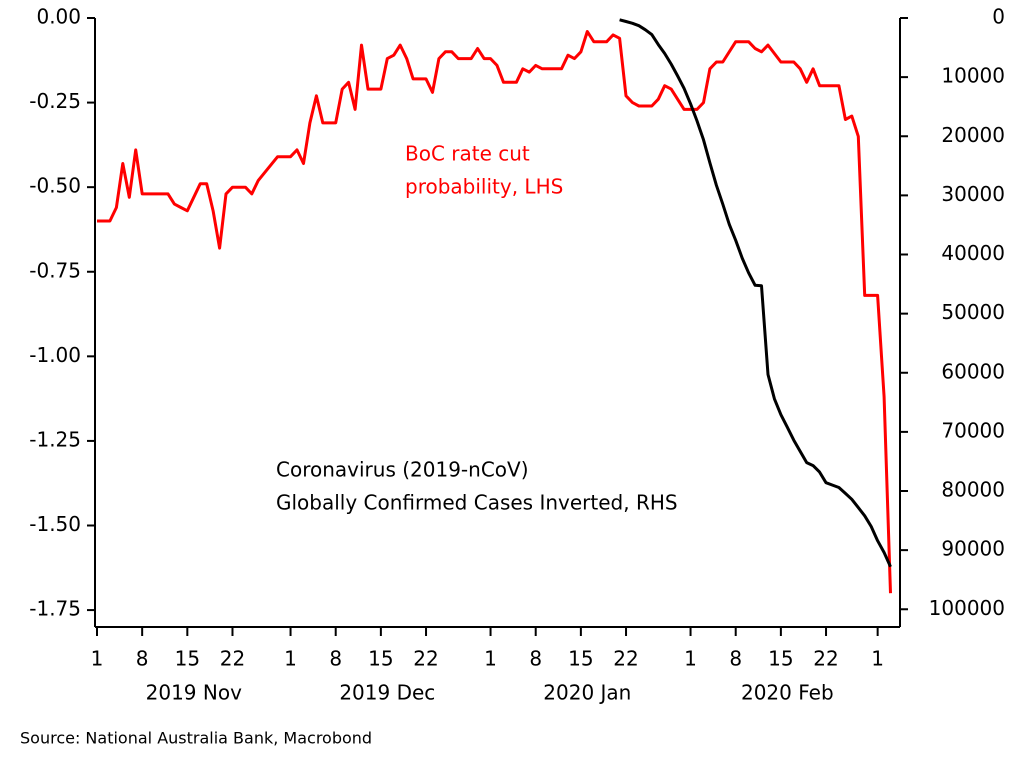 This screenshot has width=1024, height=770. What do you see at coordinates (973, 135) in the screenshot?
I see `y2-tick-label: 20000` at bounding box center [973, 135].